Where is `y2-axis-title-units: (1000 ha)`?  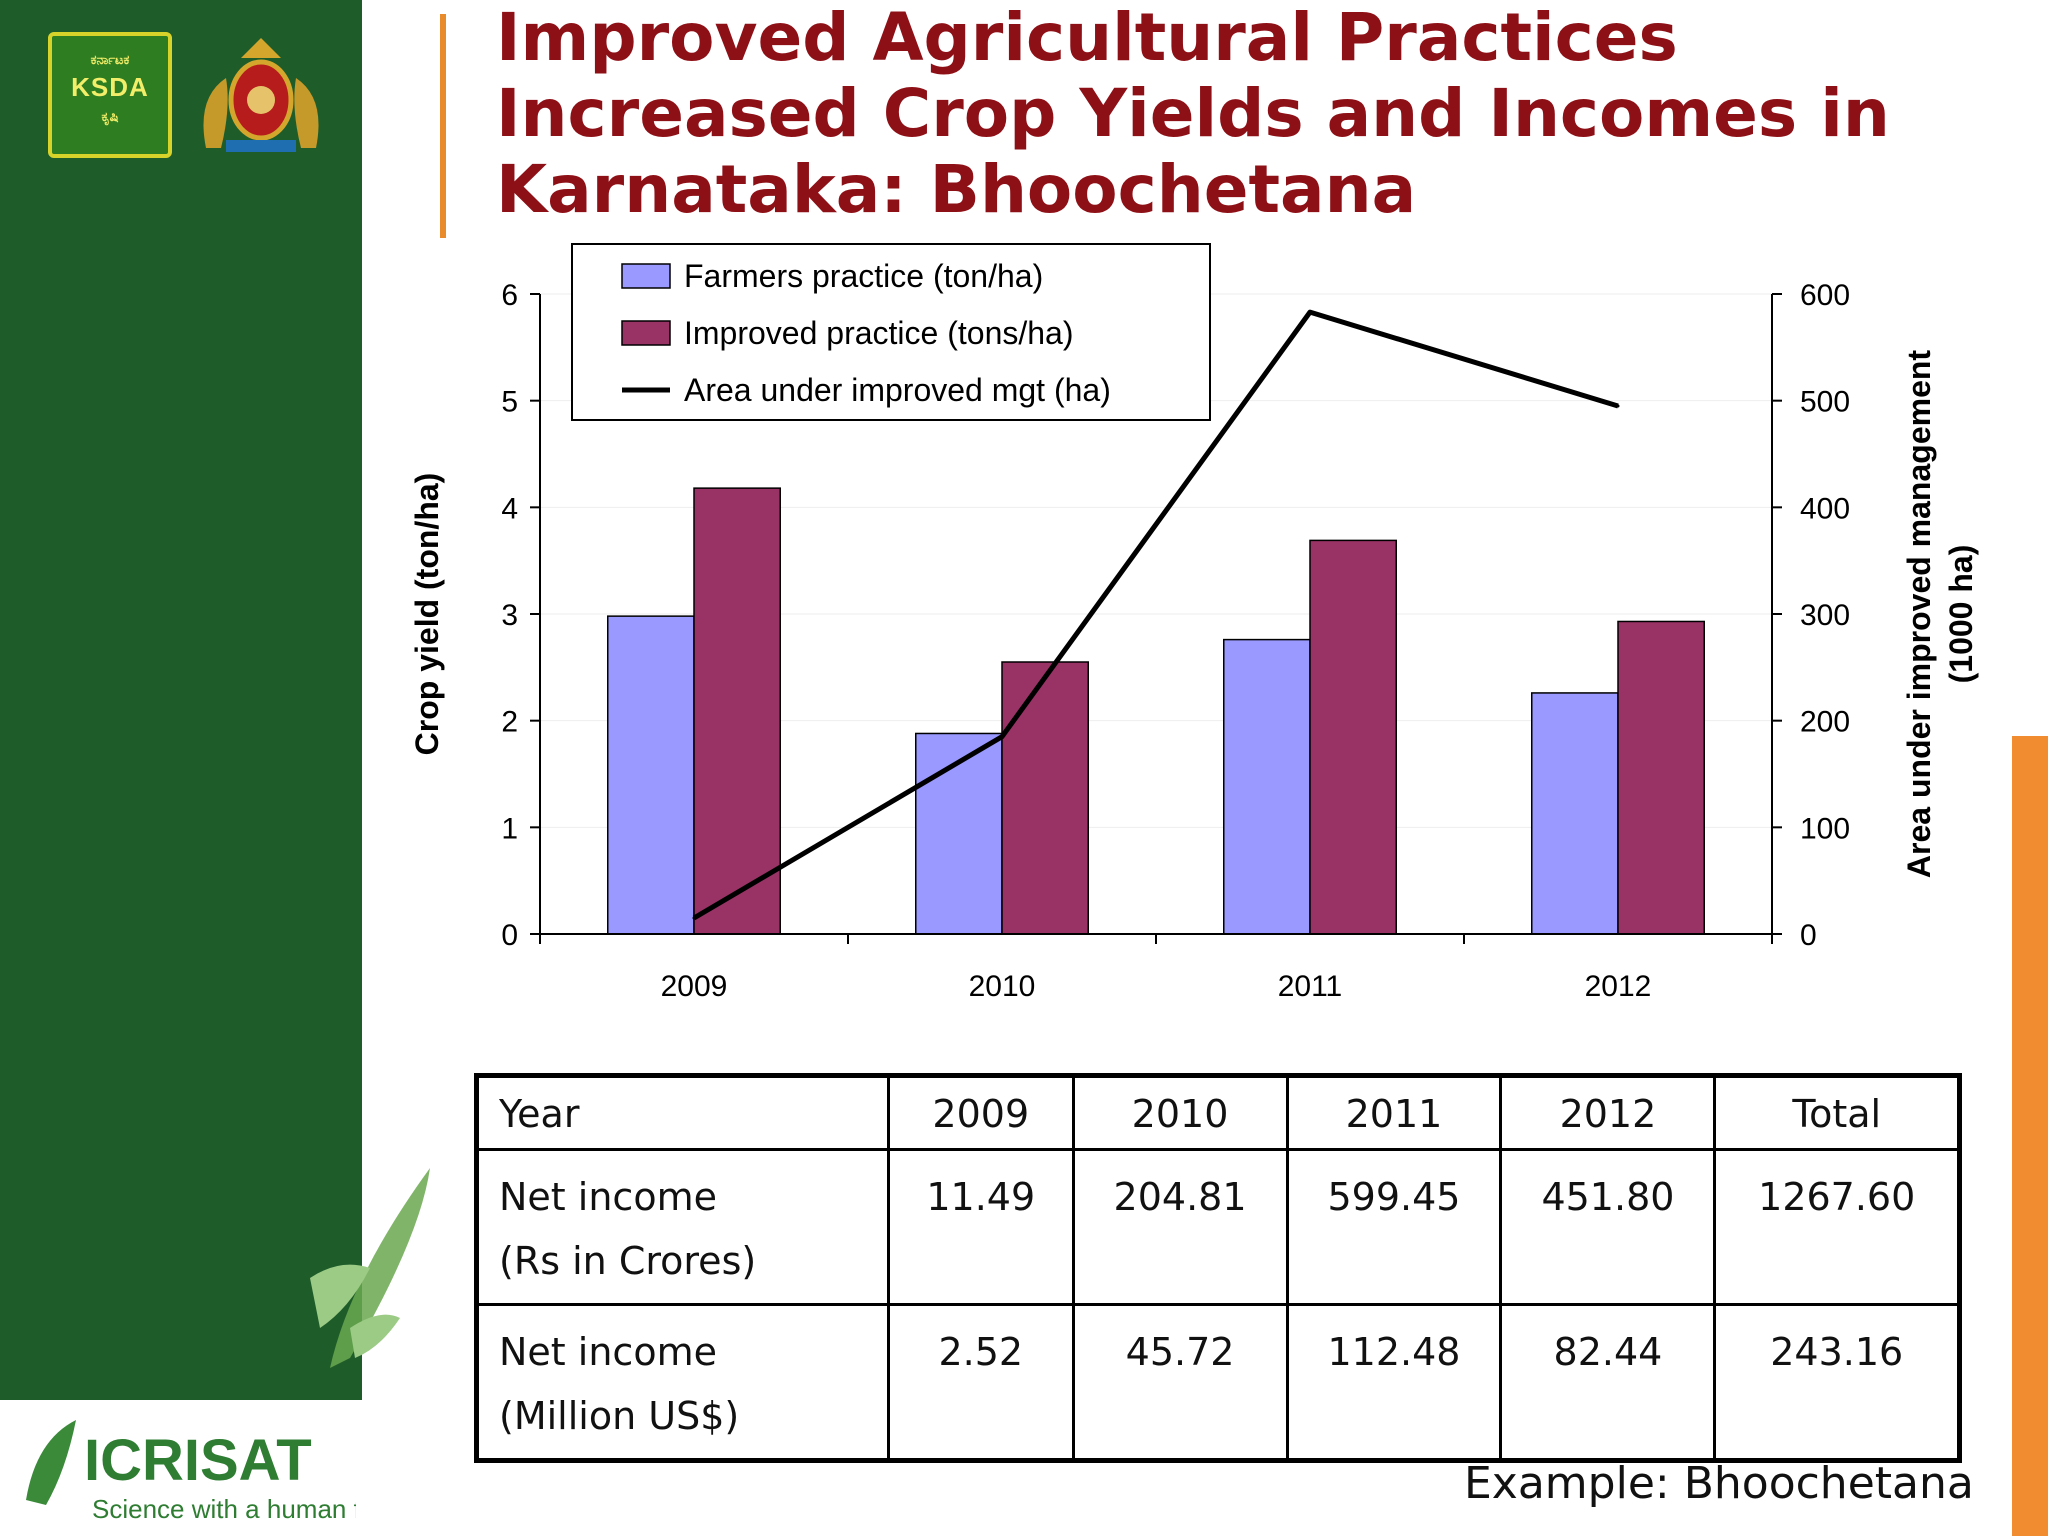 y2-axis-title-units: (1000 ha) is located at coordinates (1961, 614).